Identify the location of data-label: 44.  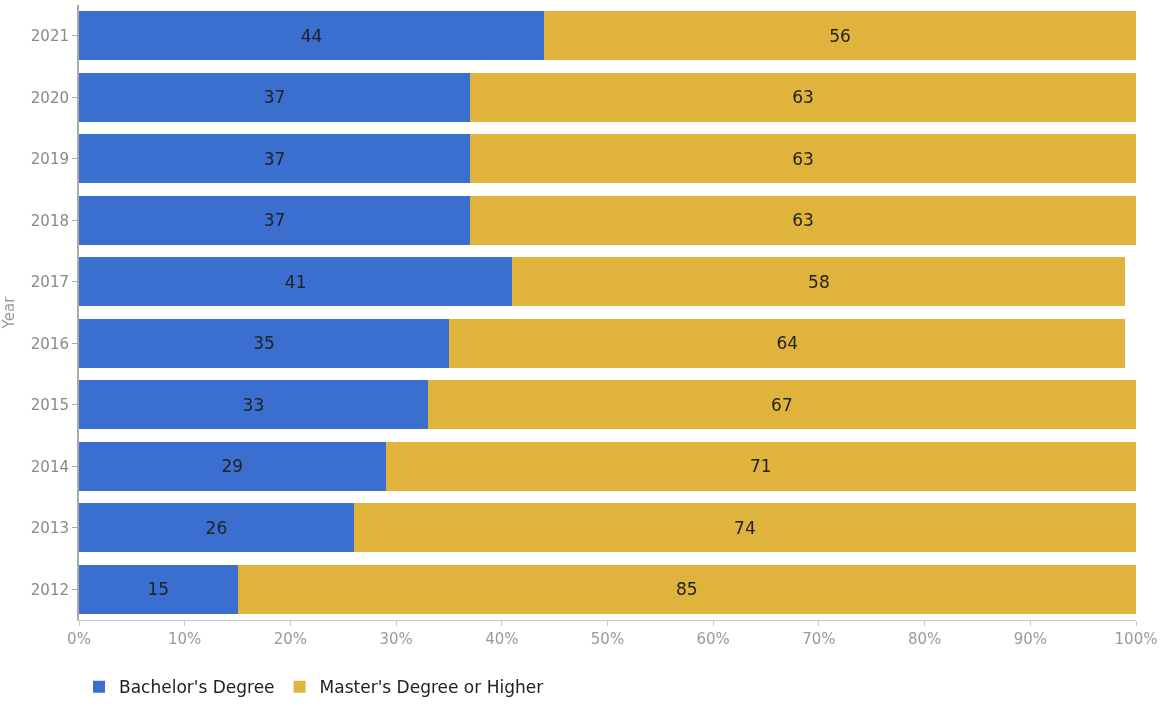
(311, 35).